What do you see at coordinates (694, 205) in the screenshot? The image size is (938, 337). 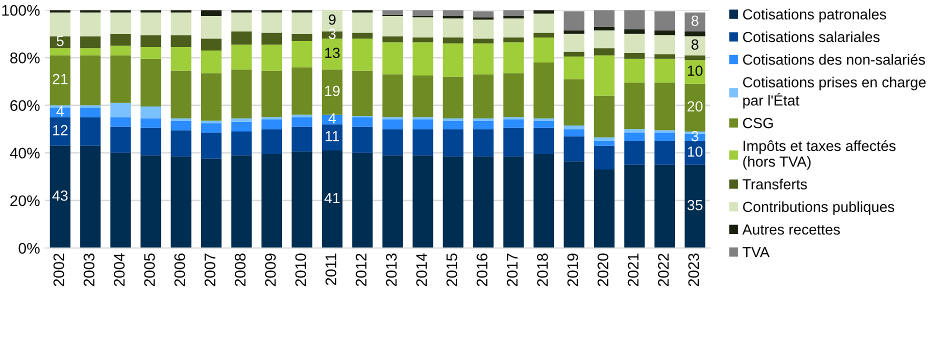 I see `data-label: 35` at bounding box center [694, 205].